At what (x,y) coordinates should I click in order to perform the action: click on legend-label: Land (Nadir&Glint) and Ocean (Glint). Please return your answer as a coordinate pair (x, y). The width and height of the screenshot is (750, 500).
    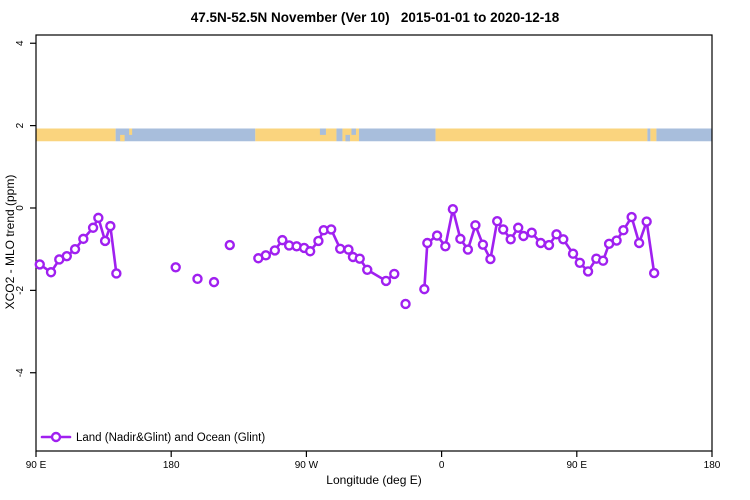
    Looking at the image, I should click on (170, 438).